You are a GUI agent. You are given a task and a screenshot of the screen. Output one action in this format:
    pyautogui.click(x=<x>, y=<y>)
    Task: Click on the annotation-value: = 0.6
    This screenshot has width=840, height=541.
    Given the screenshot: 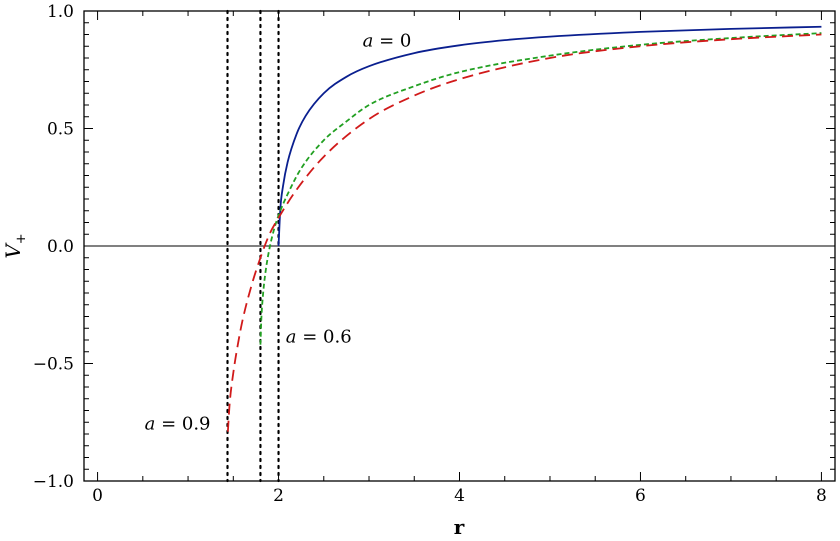 What is the action you would take?
    pyautogui.click(x=324, y=336)
    